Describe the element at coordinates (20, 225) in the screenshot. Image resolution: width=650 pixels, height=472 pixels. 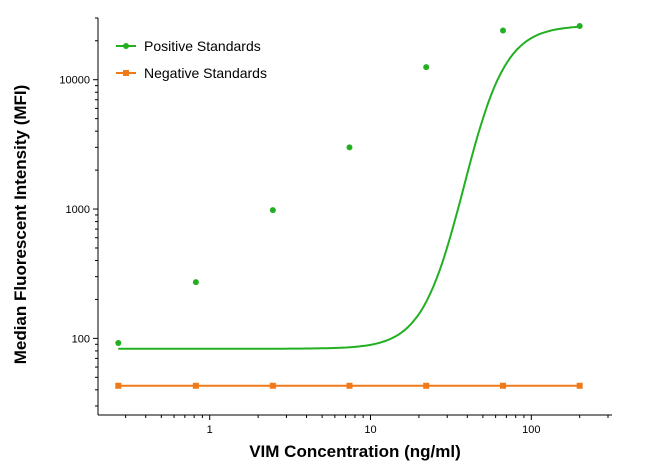
I see `y-axis-title: Median Fluorescent Intensity (MFI)` at that location.